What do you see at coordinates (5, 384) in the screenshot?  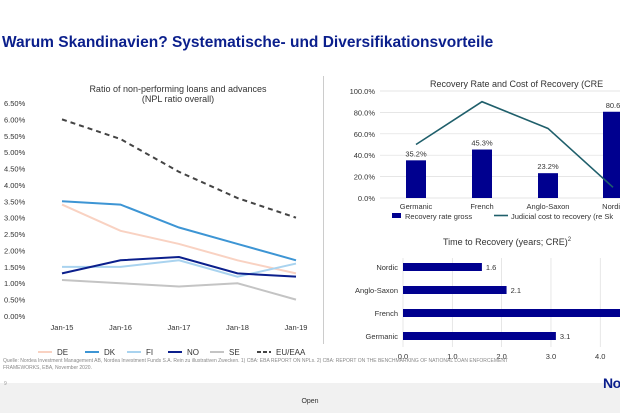 I see `page-number: 9` at bounding box center [5, 384].